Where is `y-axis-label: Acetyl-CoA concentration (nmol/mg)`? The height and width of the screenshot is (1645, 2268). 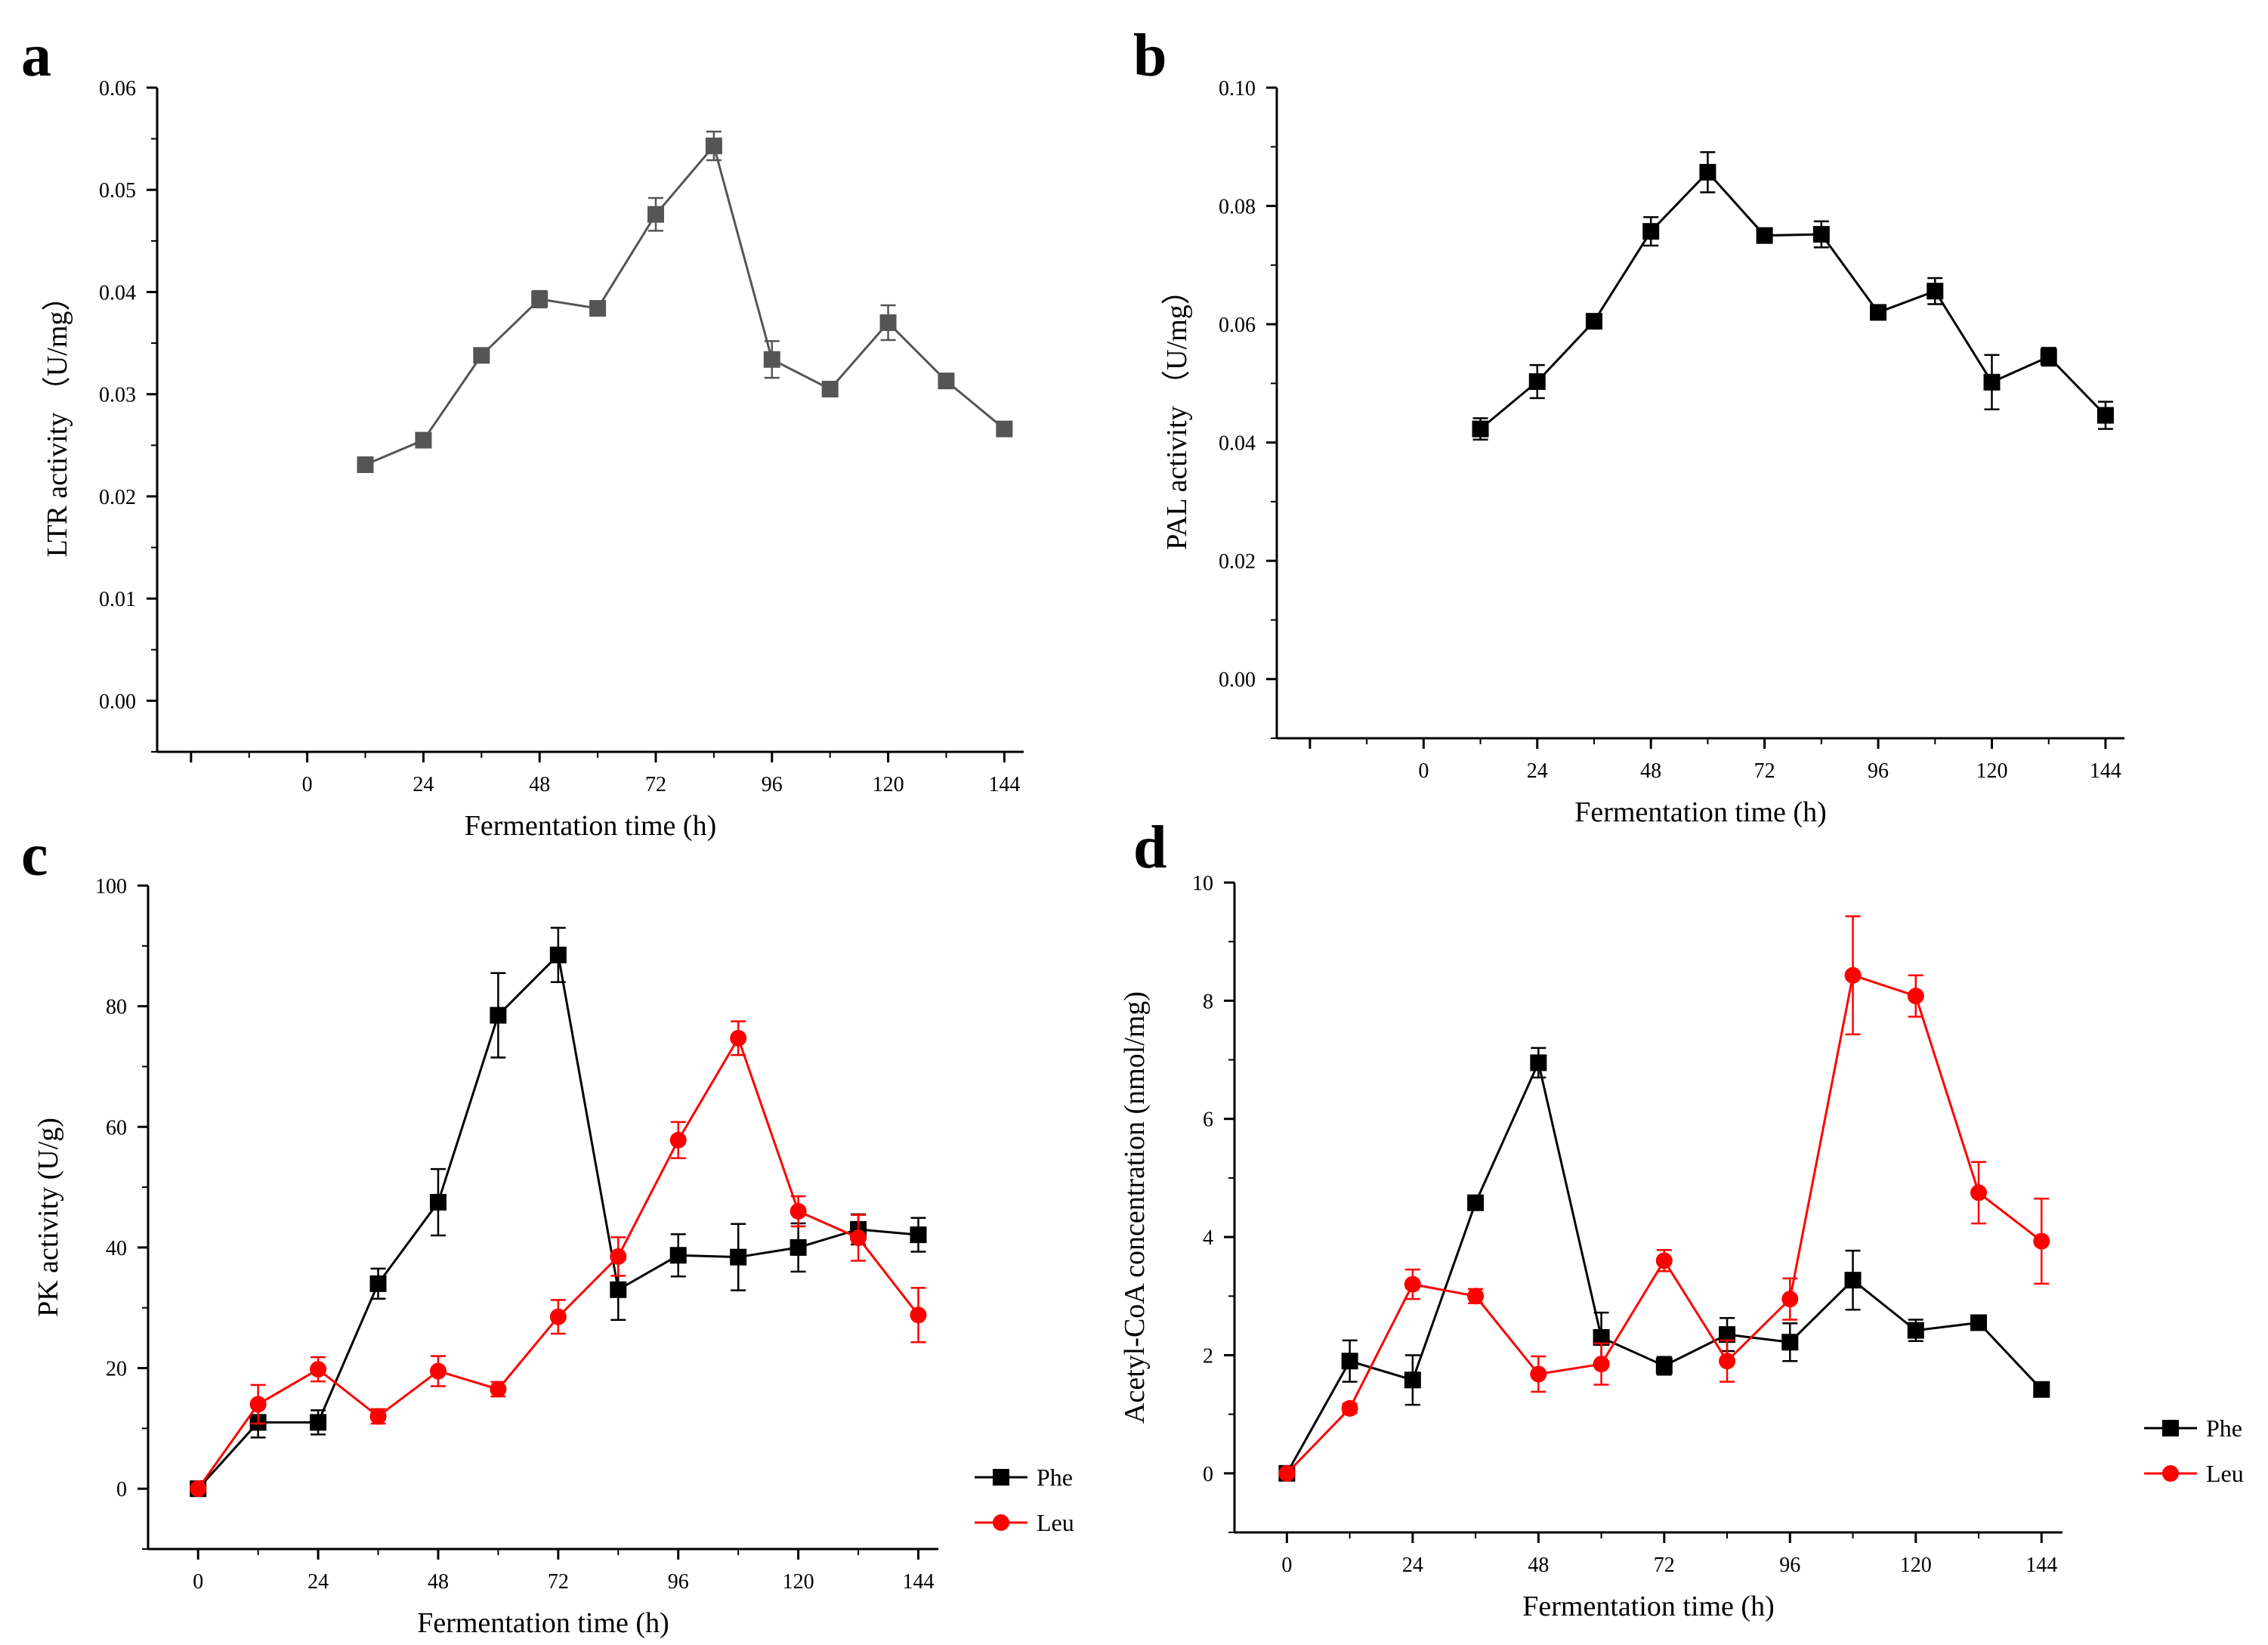 y-axis-label: Acetyl-CoA concentration (nmol/mg) is located at coordinates (1135, 1207).